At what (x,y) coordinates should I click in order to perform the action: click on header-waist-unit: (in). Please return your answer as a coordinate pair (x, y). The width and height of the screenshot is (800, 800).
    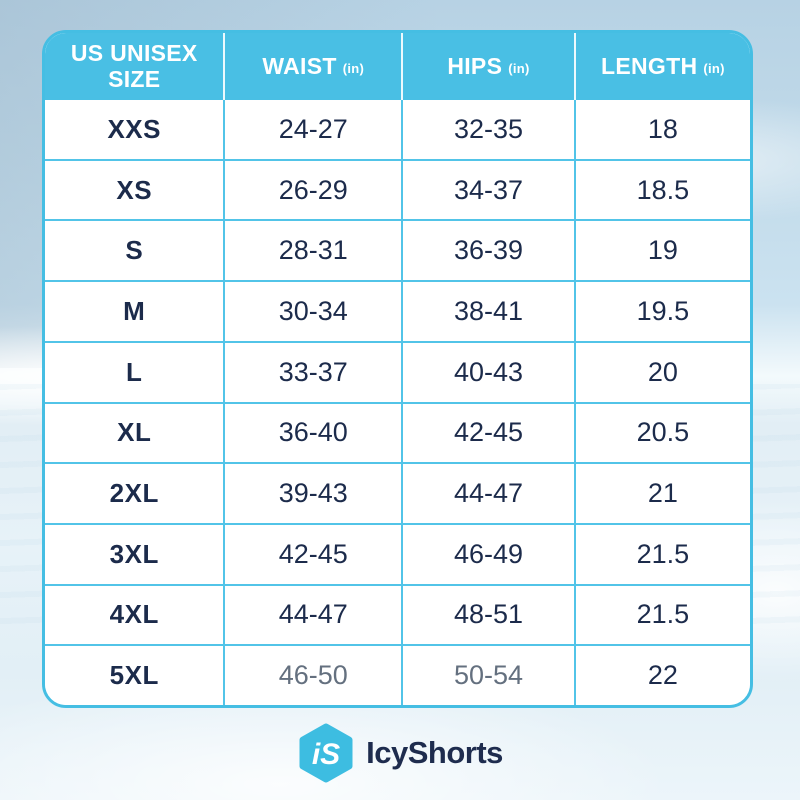
    Looking at the image, I should click on (353, 69).